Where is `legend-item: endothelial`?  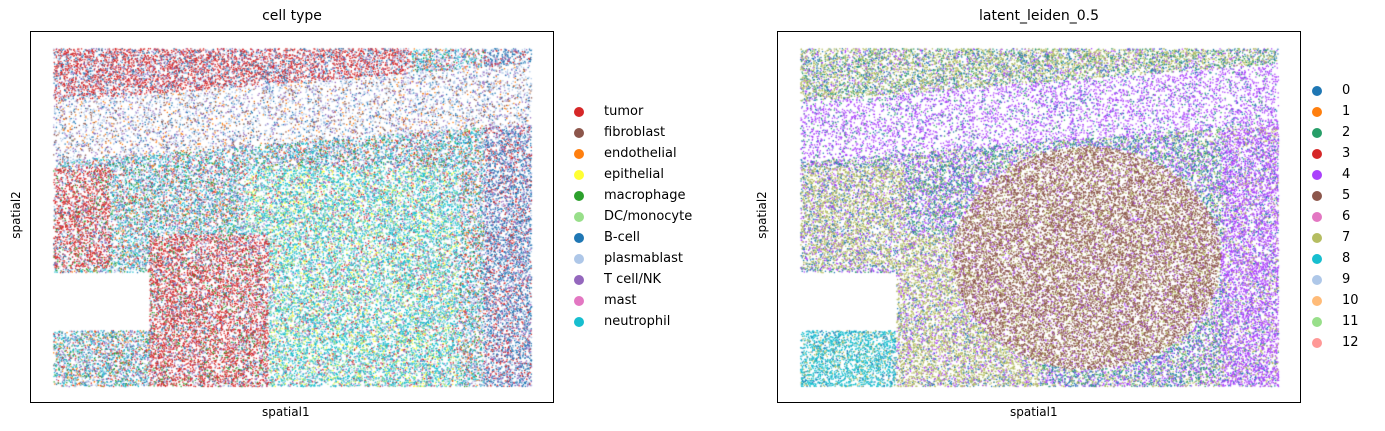 legend-item: endothelial is located at coordinates (633, 153).